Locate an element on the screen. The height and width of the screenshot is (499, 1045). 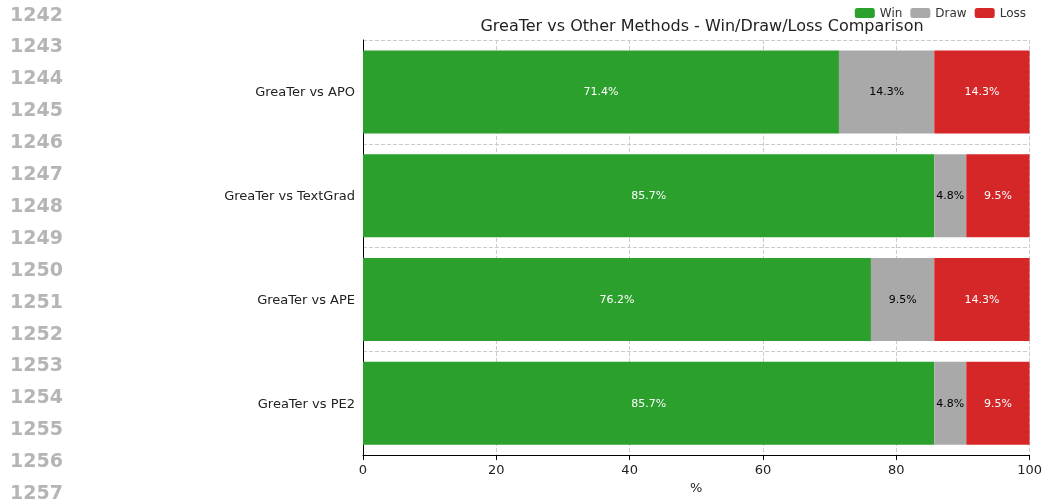
data-label: 76.2% is located at coordinates (617, 299).